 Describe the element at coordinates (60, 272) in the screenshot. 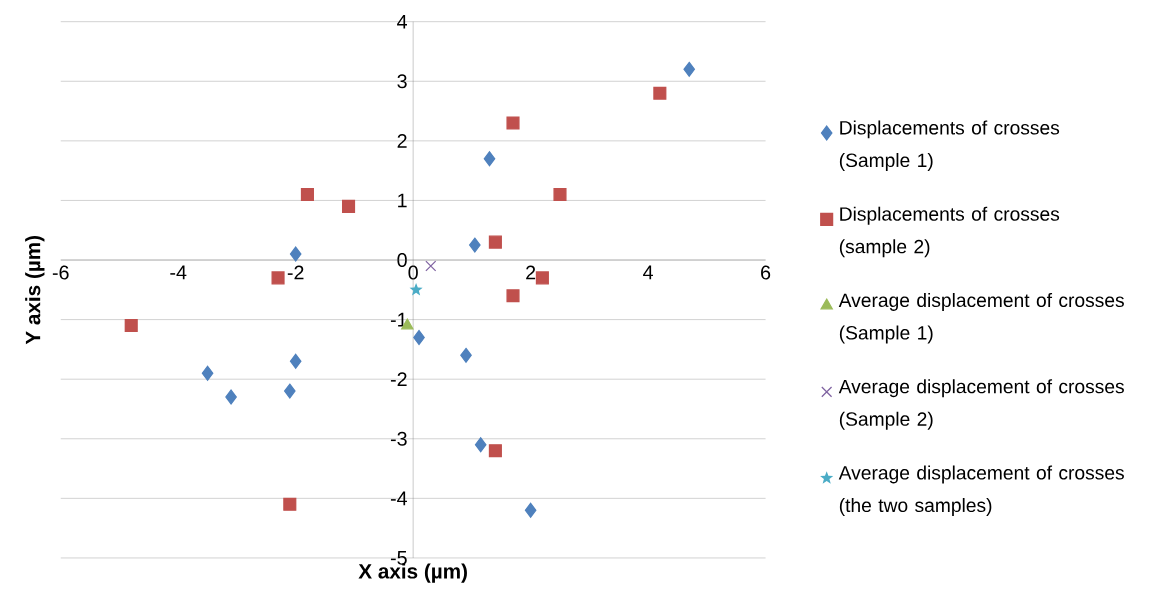

I see `x-tick-label: -6` at that location.